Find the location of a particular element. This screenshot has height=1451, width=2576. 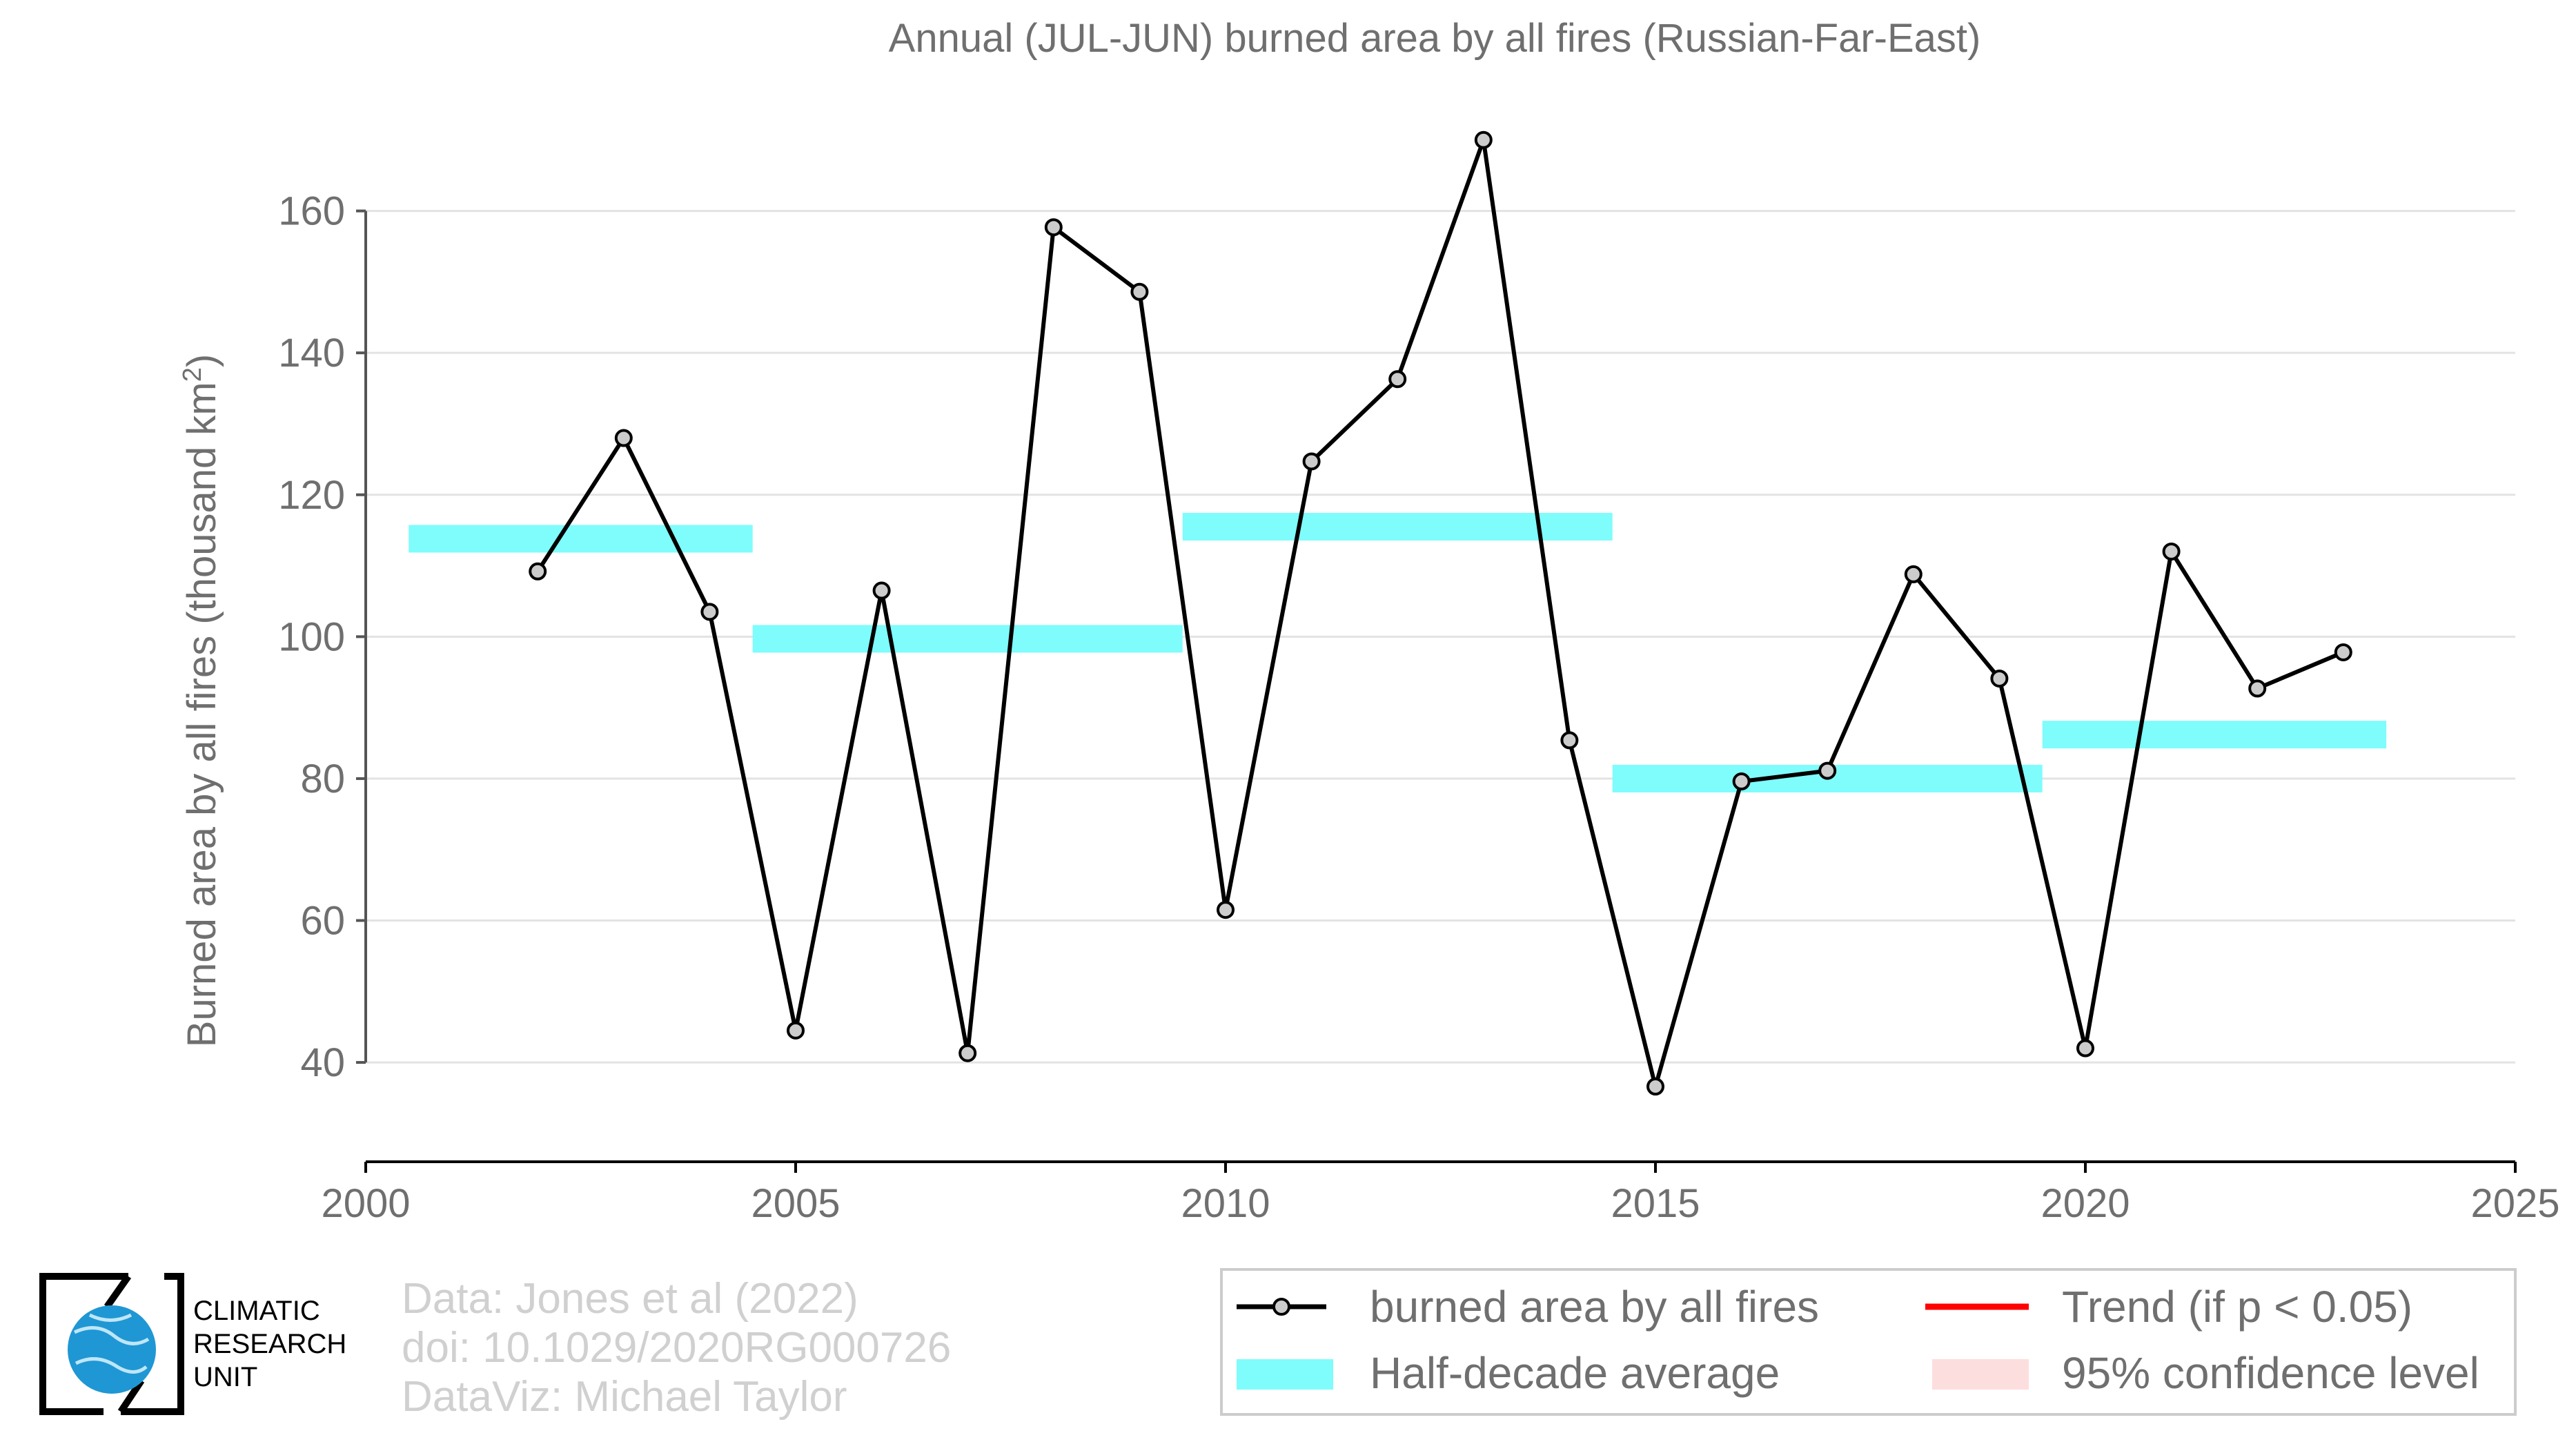

logo-slash-top is located at coordinates (118, 1291).